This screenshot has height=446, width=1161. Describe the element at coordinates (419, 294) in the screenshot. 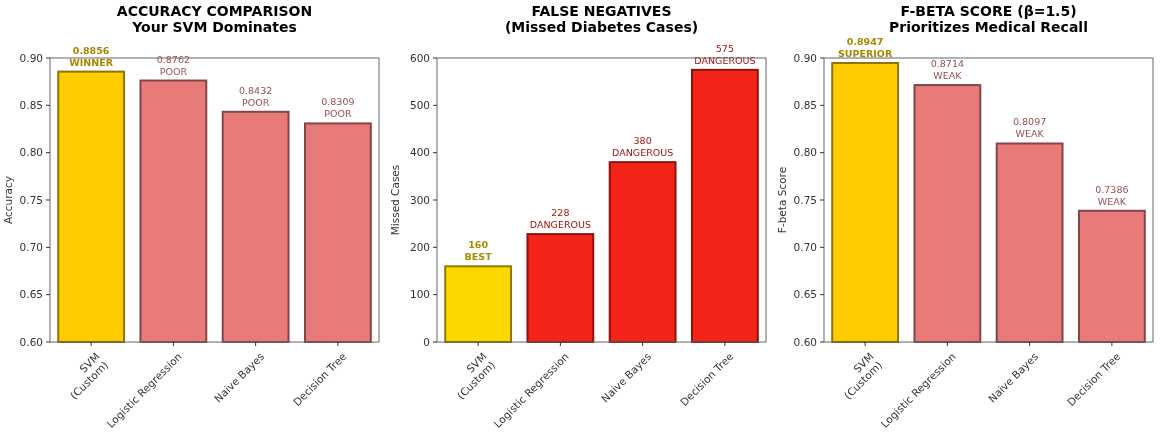

I see `y-tick-label: 100` at that location.